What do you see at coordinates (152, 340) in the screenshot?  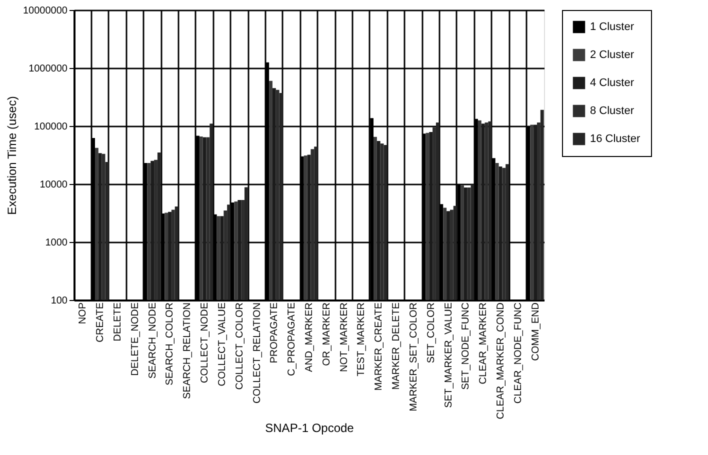 I see `x-tick-label: SEARCH_NODE` at bounding box center [152, 340].